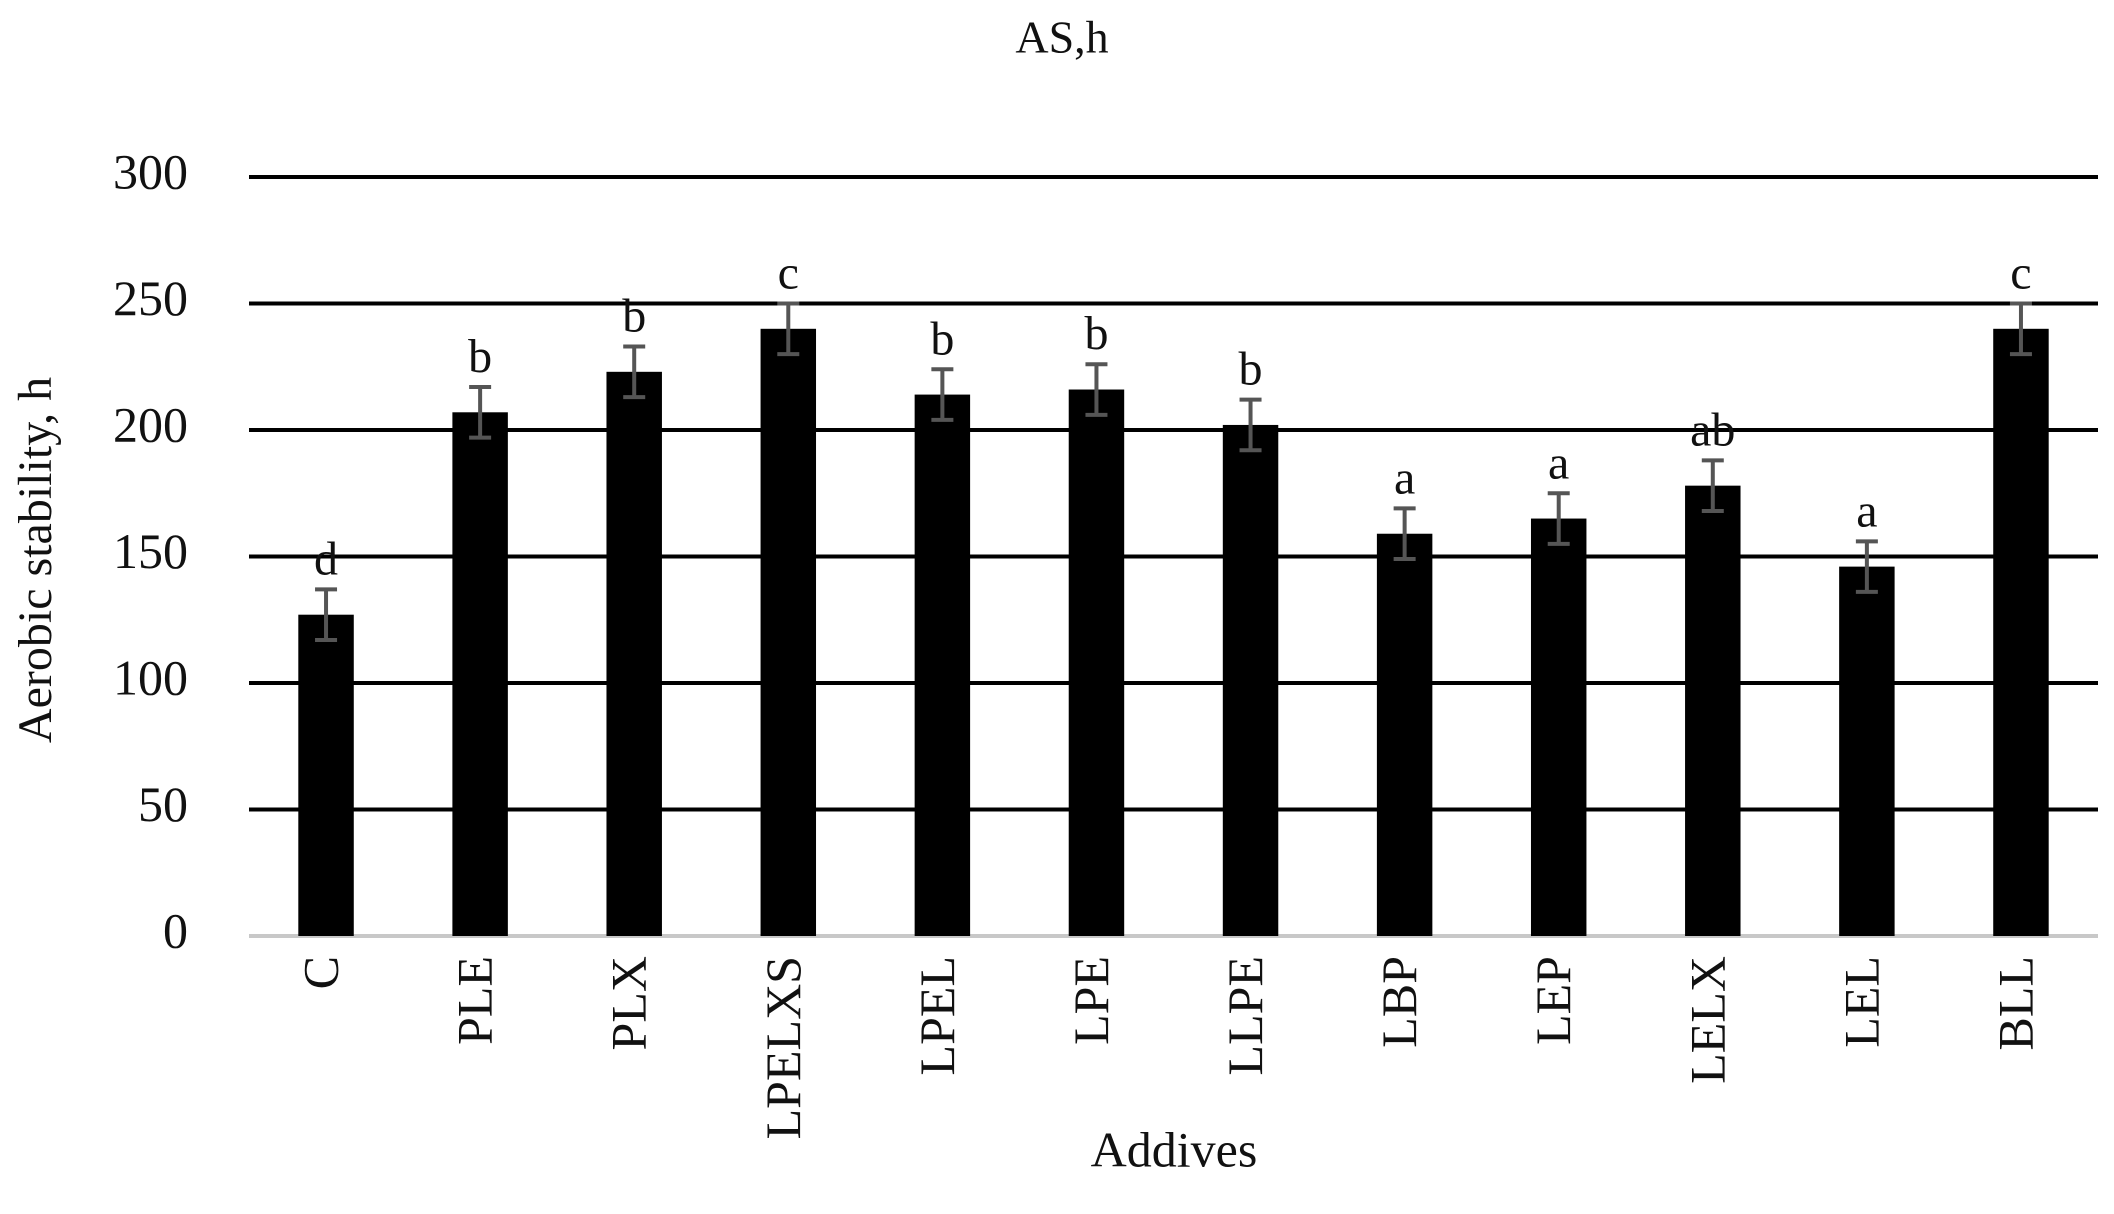 This screenshot has height=1214, width=2114. Describe the element at coordinates (321, 972) in the screenshot. I see `x-tick-label: C` at that location.